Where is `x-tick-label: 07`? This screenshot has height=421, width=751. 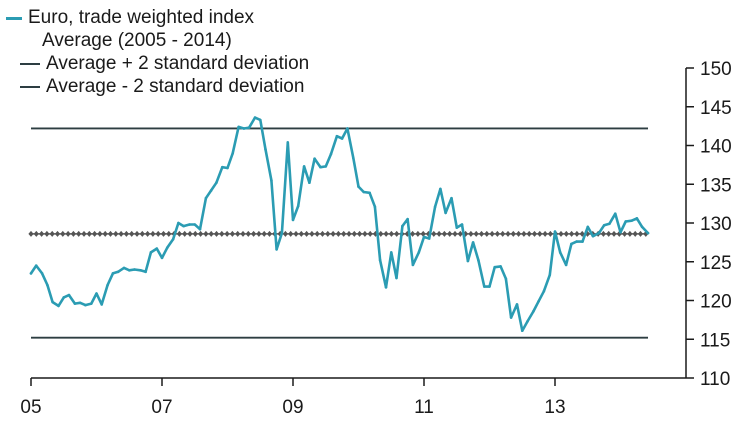 x-tick-label: 07 is located at coordinates (161, 407).